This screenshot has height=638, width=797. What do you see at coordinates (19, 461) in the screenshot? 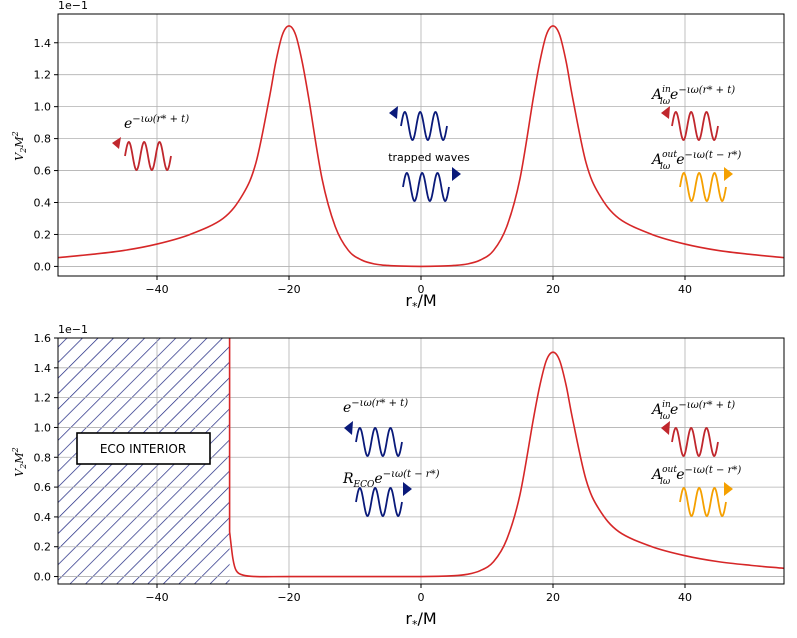
I see `bottom-y-axis-label: V2M2` at bounding box center [19, 461].